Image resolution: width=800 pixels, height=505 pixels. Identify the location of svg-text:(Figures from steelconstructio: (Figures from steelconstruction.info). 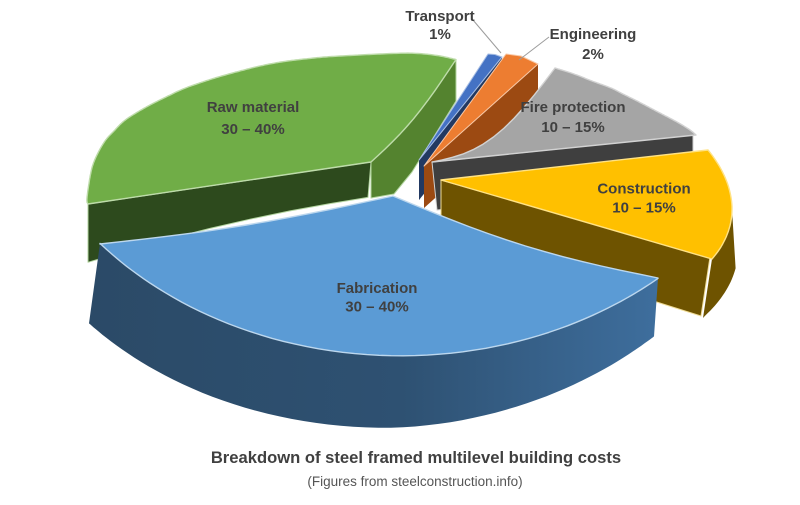
(414, 481).